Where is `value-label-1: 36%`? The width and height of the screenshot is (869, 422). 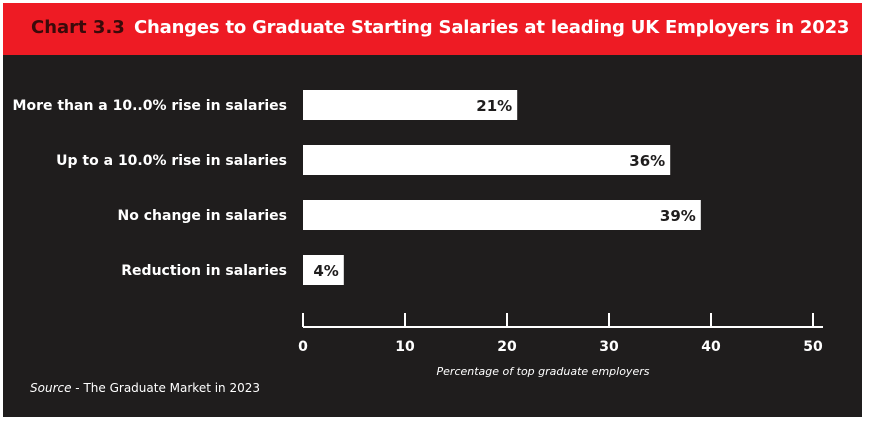
value-label-1: 36% is located at coordinates (647, 161).